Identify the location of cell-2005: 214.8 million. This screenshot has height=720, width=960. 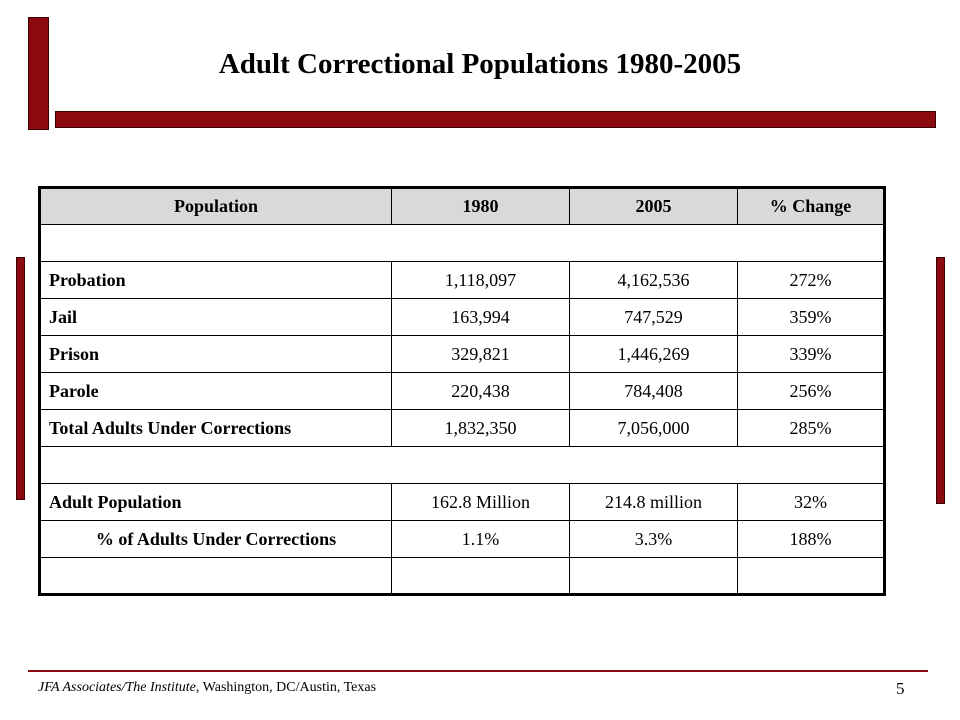
(653, 502).